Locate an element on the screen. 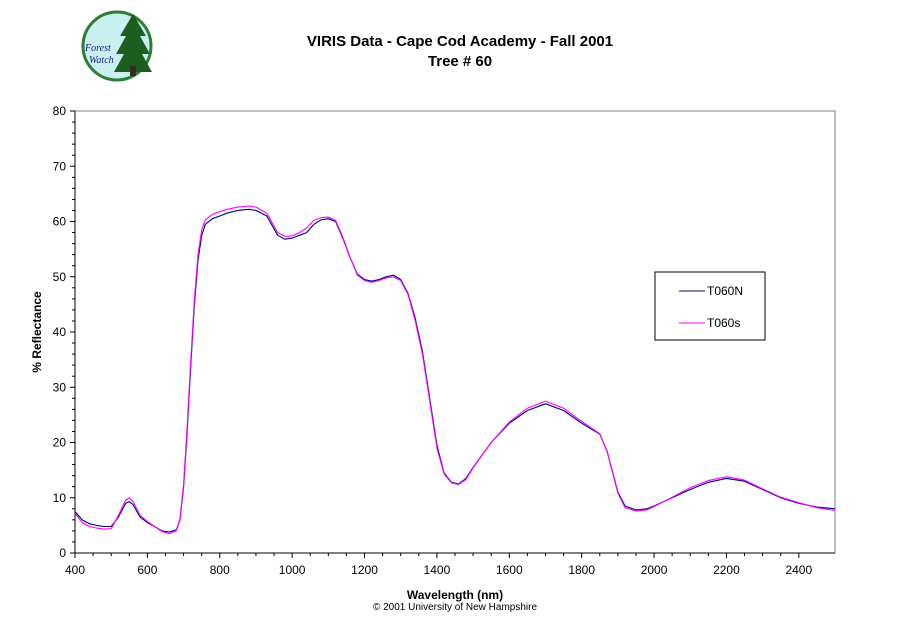 This screenshot has width=911, height=623. x-tick-label-1400: 1400 is located at coordinates (437, 570).